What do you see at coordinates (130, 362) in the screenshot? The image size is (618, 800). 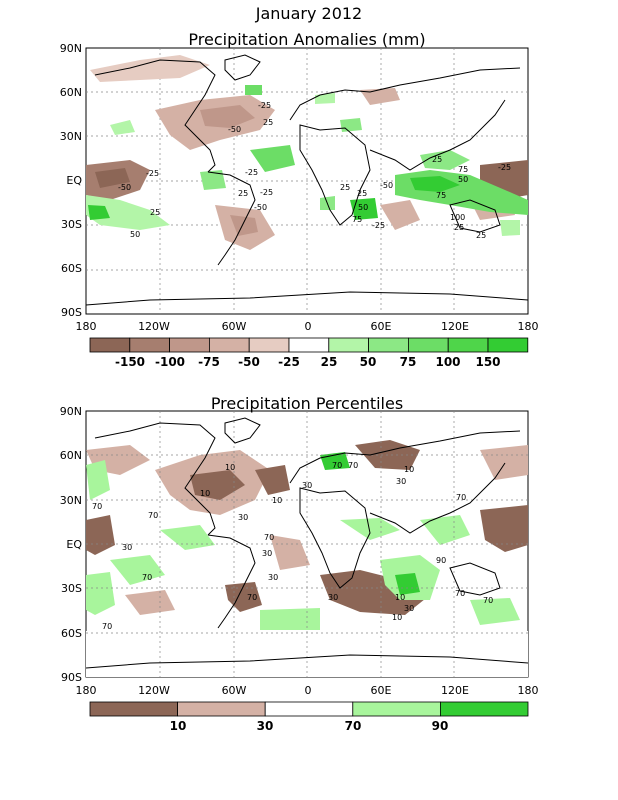 I see `cb1-label: -150` at bounding box center [130, 362].